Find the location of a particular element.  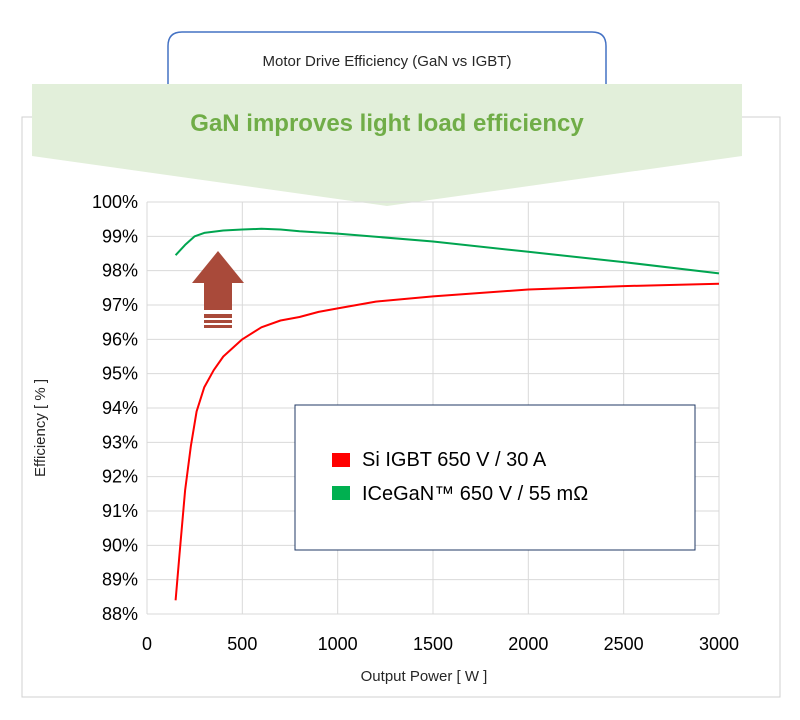

y-tick-label: 95% is located at coordinates (120, 374).